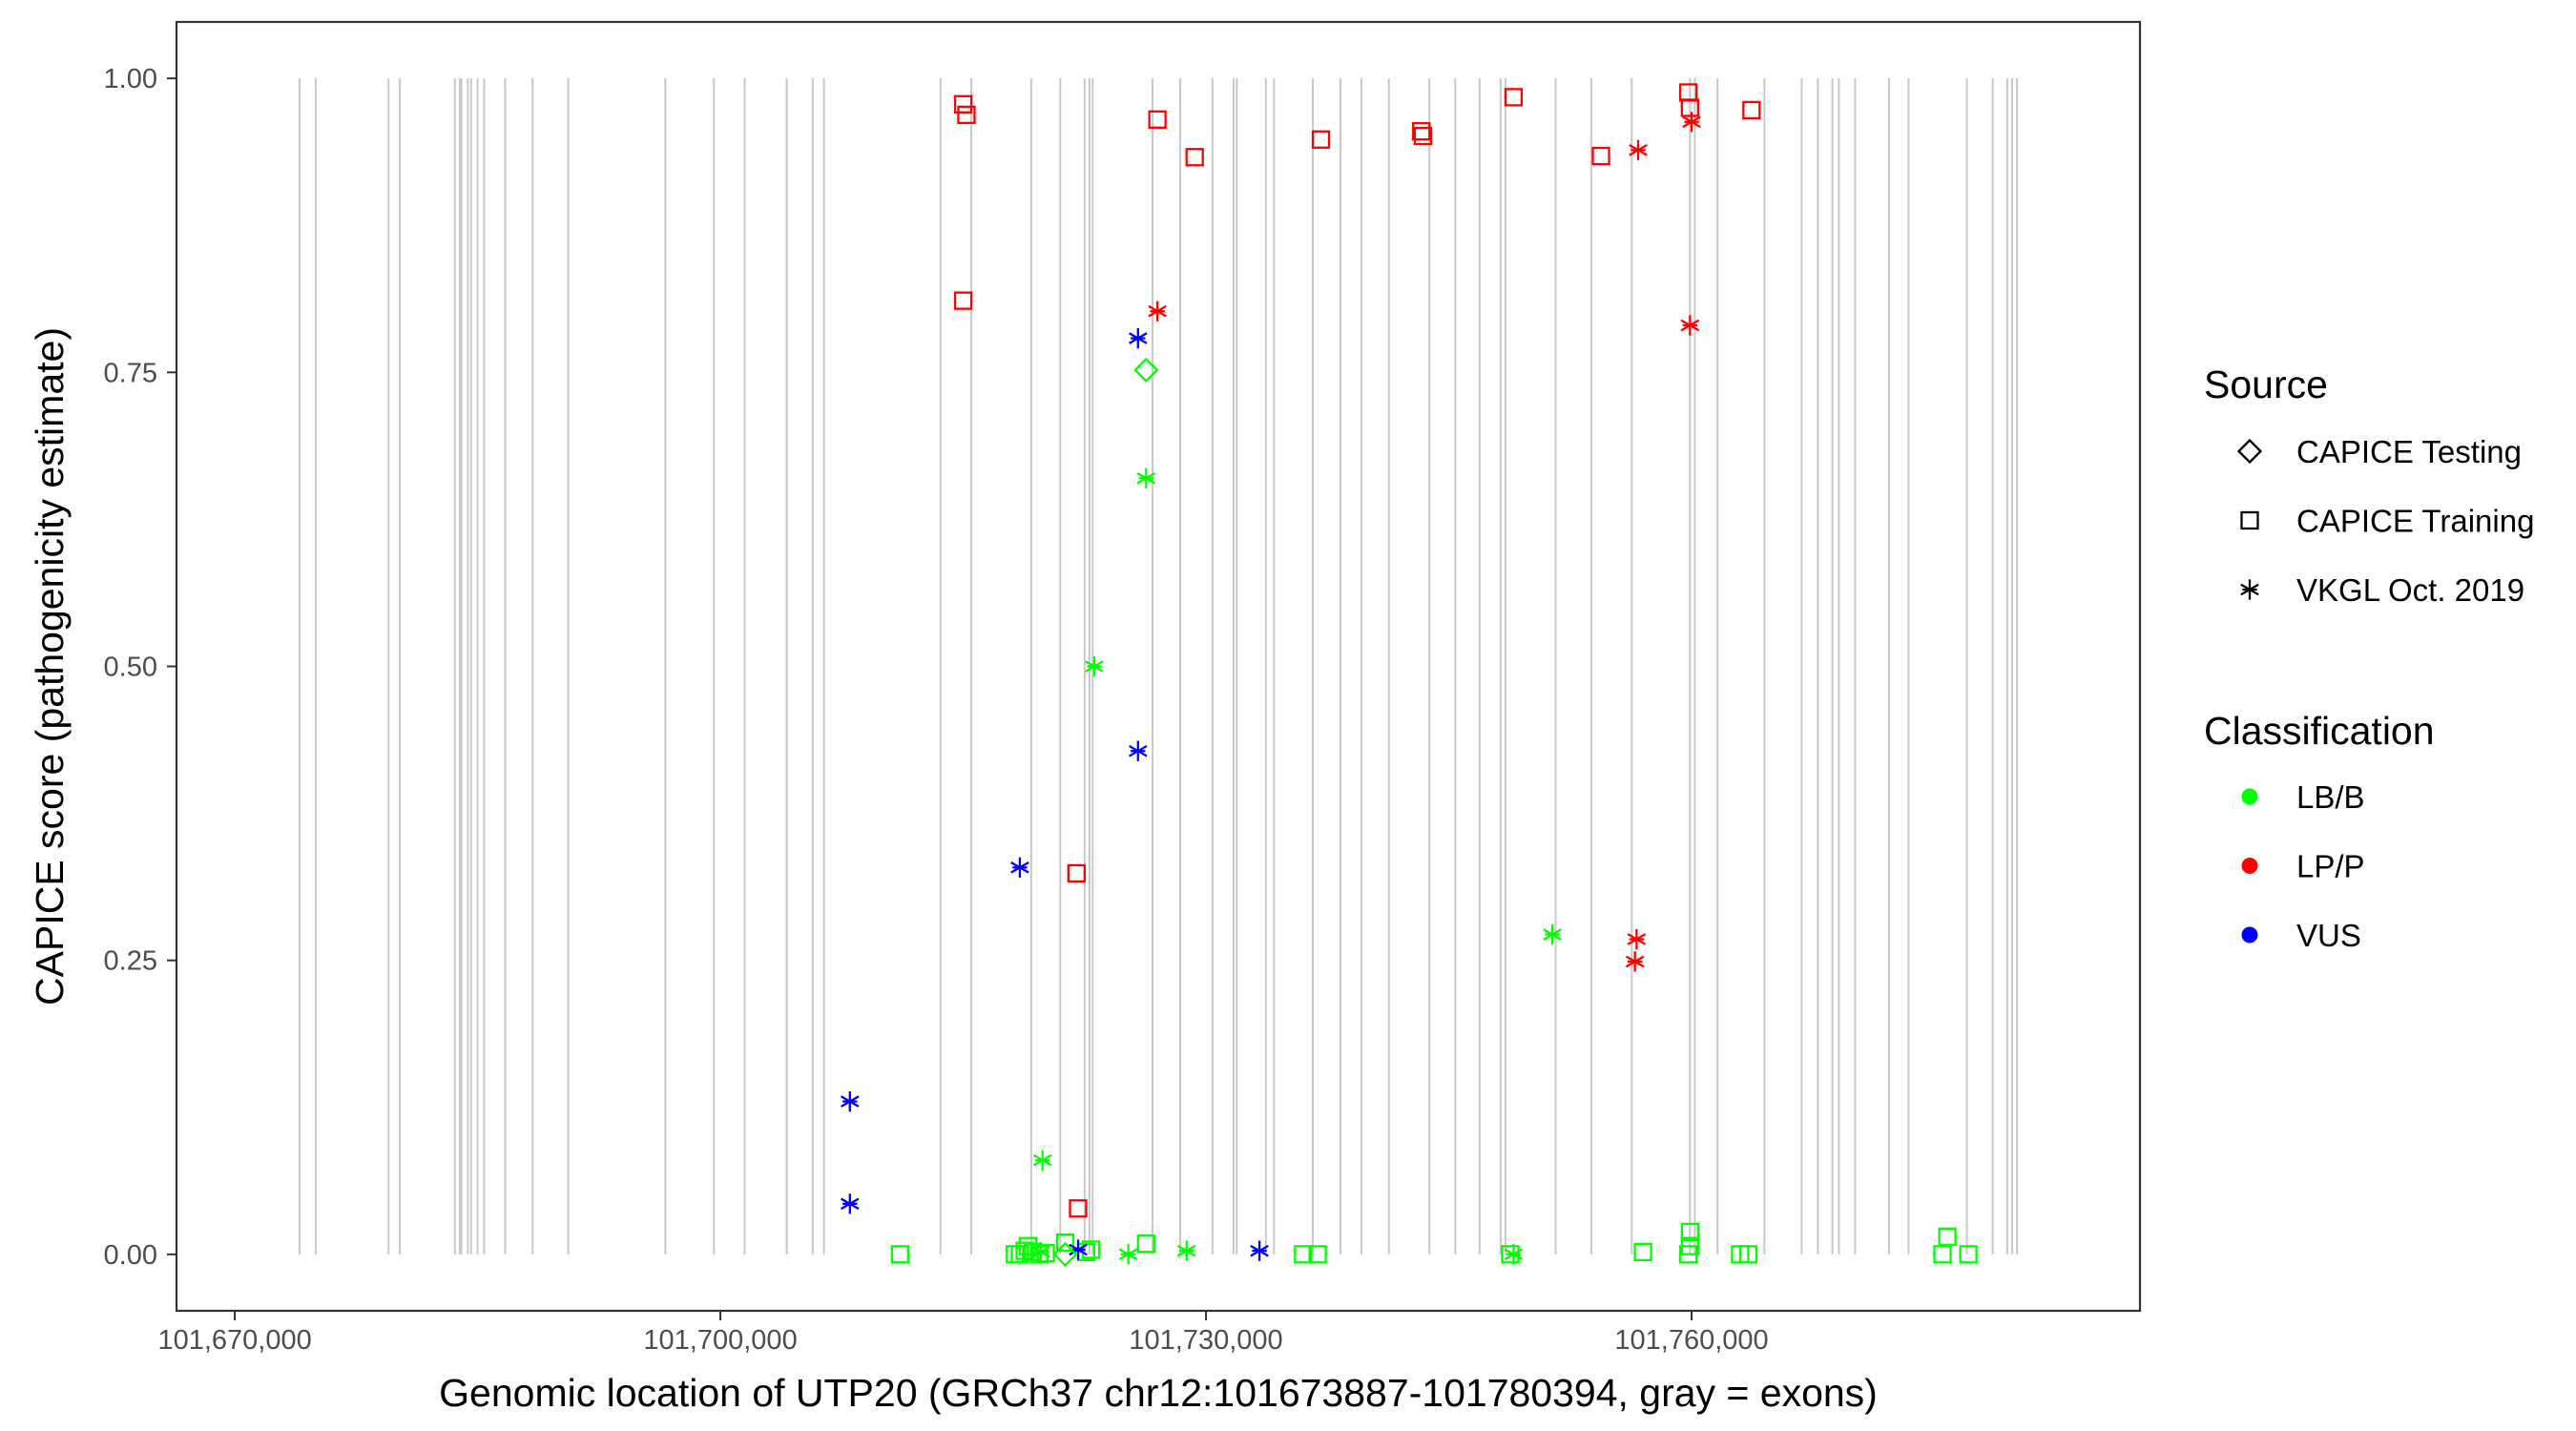  I want to click on x-tick-label: 101,730,000, so click(1205, 1340).